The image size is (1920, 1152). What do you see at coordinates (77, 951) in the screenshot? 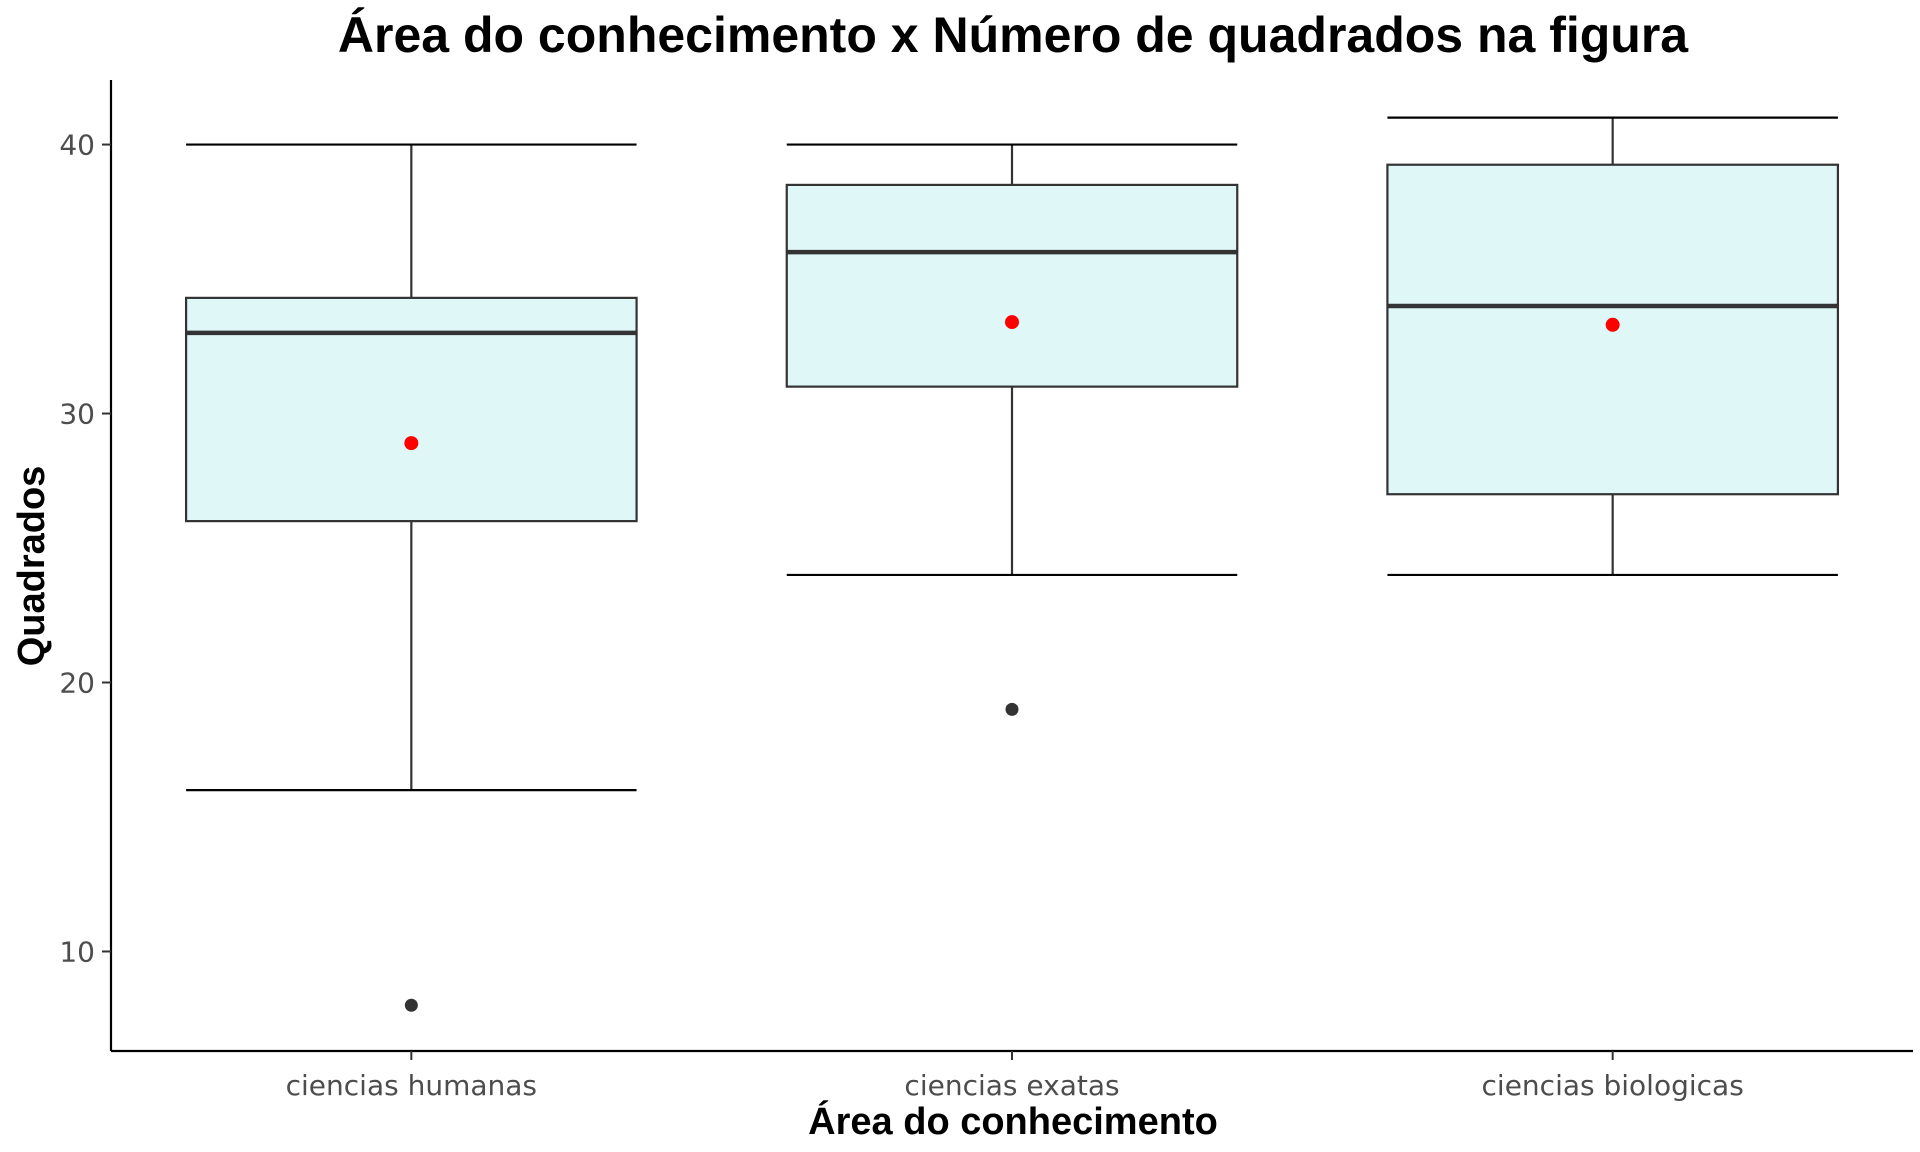
I see `y-tick-label: 10` at bounding box center [77, 951].